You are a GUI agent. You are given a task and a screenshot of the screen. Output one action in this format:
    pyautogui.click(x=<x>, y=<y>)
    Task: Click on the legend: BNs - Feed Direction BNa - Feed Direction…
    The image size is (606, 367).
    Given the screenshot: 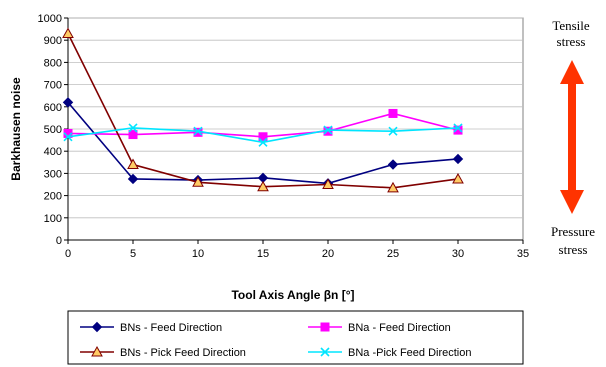 What is the action you would take?
    pyautogui.click(x=276, y=340)
    